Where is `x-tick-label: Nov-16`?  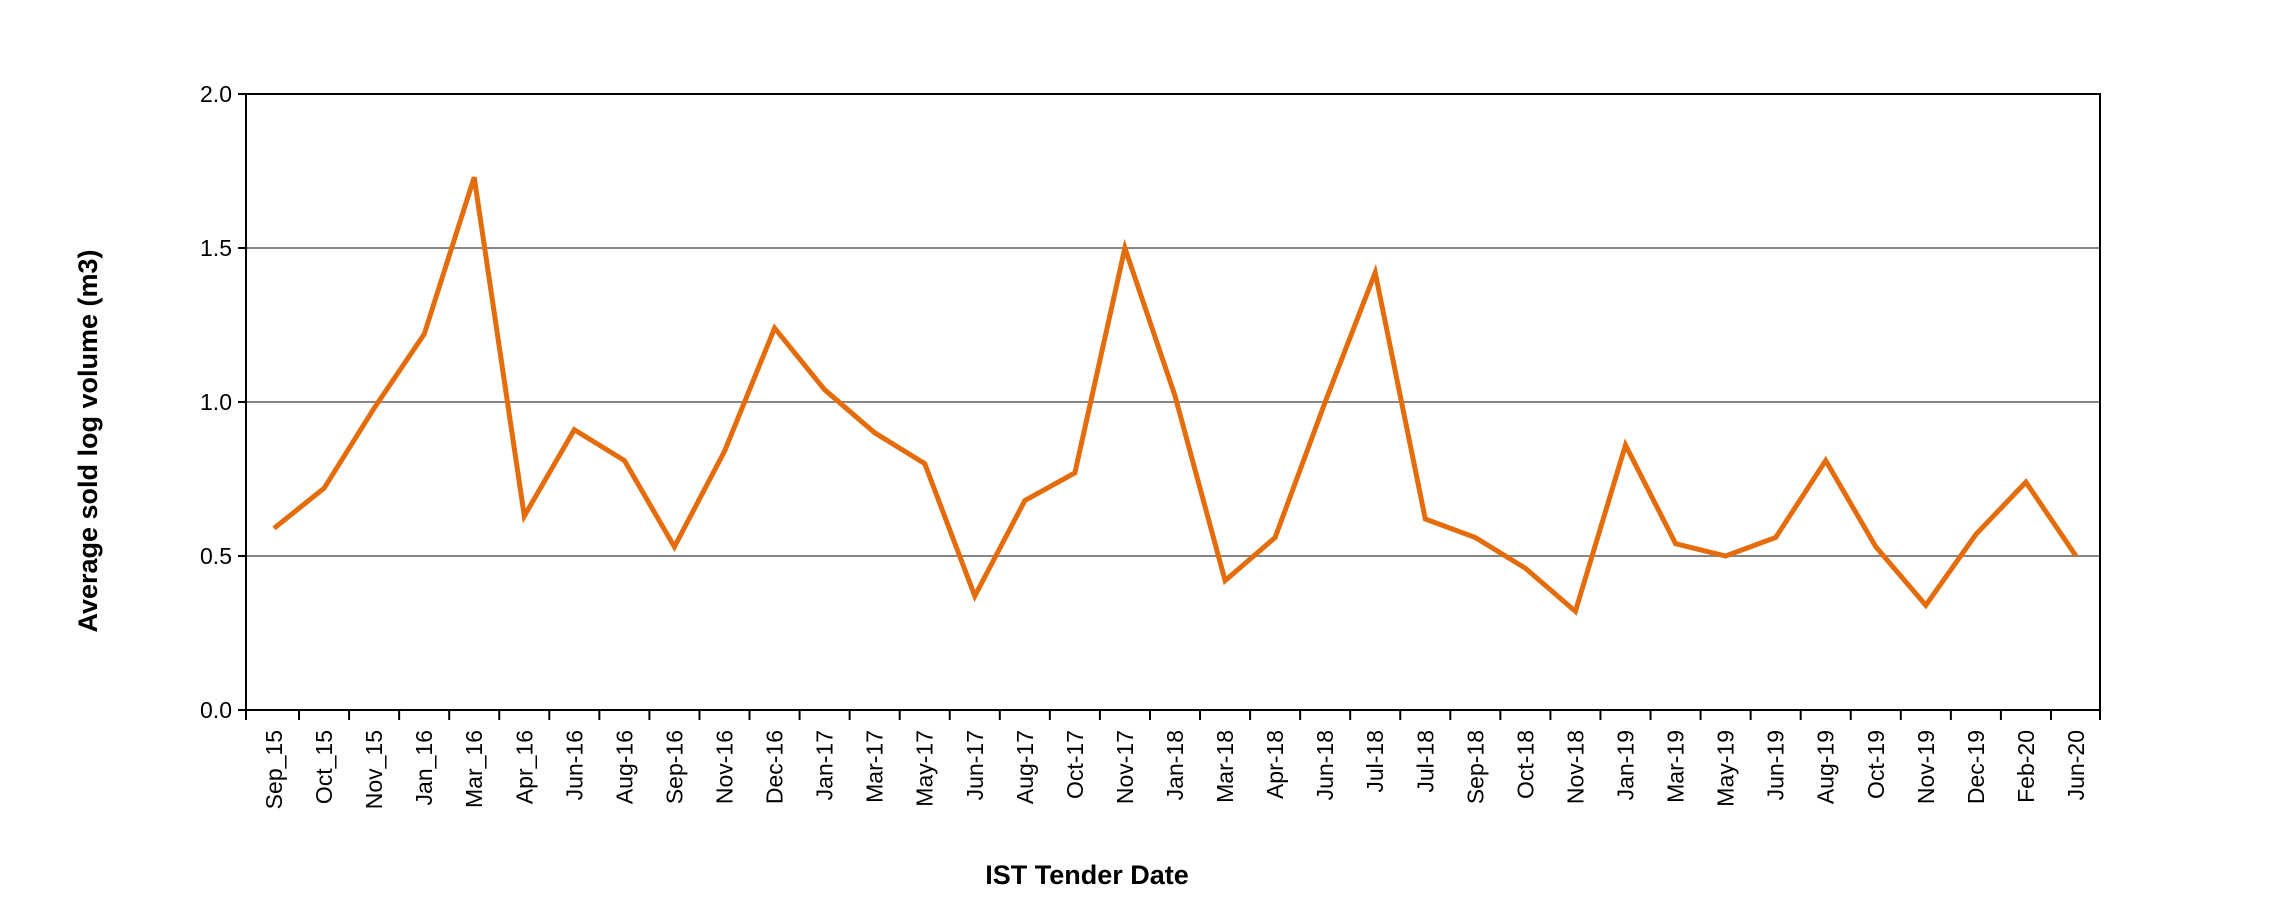
x-tick-label: Nov-16 is located at coordinates (725, 767).